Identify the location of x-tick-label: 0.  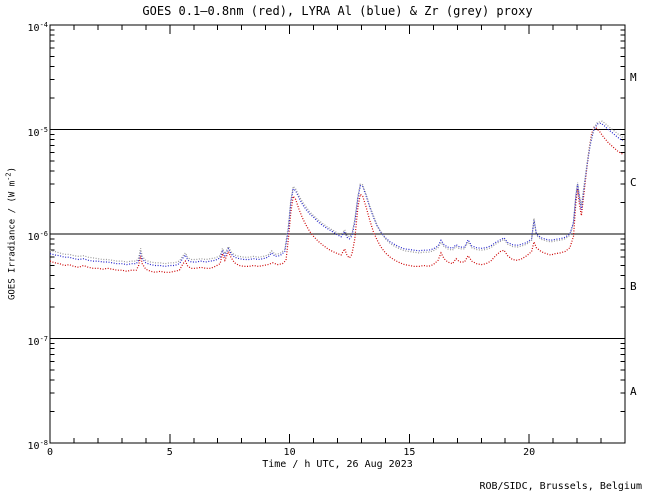
(50, 452).